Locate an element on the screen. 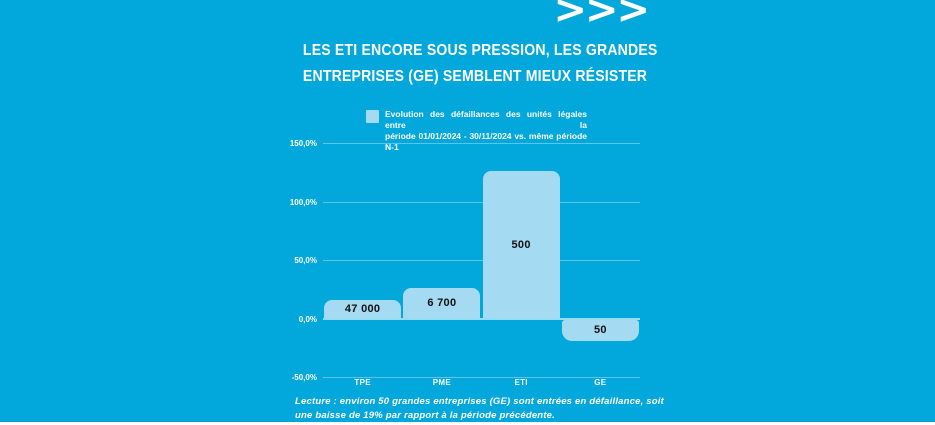  bar-eti: 500 is located at coordinates (521, 245).